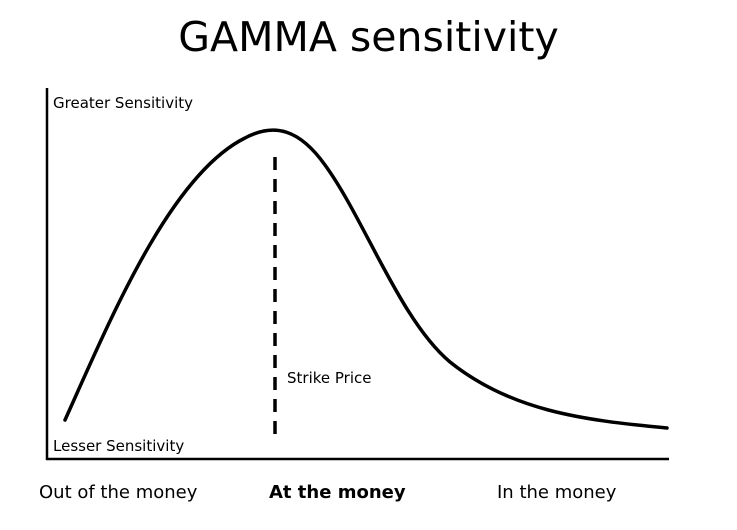 Image resolution: width=737 pixels, height=530 pixels. What do you see at coordinates (118, 492) in the screenshot?
I see `x-label-out-of-the-money: Out of the money` at bounding box center [118, 492].